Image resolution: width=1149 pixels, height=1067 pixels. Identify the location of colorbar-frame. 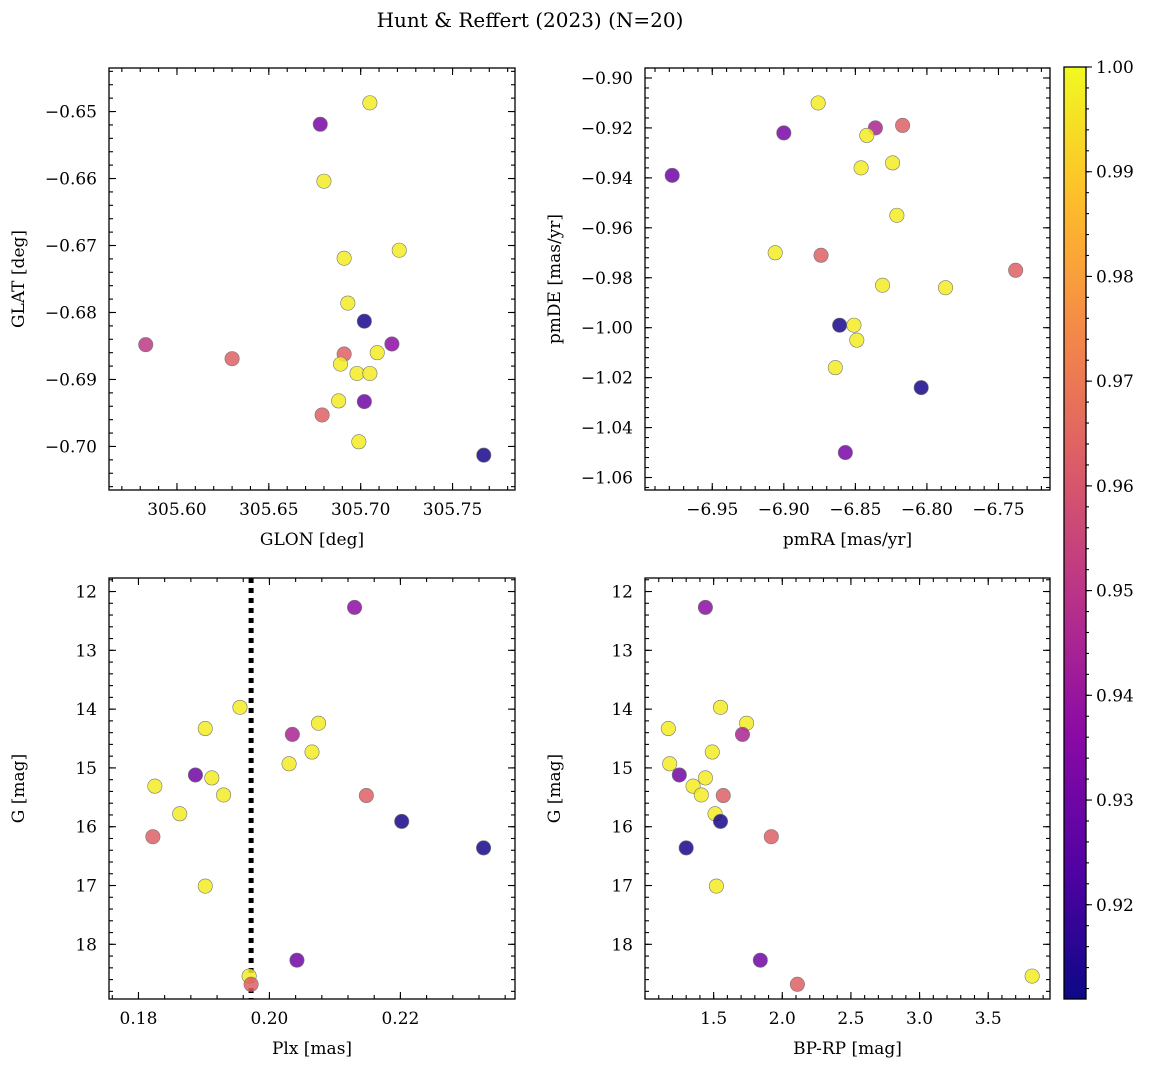
(1075, 533).